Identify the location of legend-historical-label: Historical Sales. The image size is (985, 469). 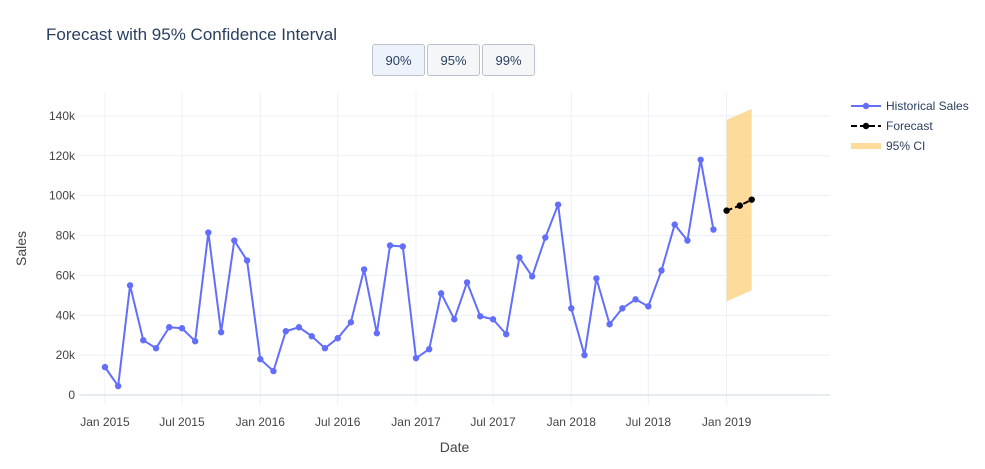
(927, 106).